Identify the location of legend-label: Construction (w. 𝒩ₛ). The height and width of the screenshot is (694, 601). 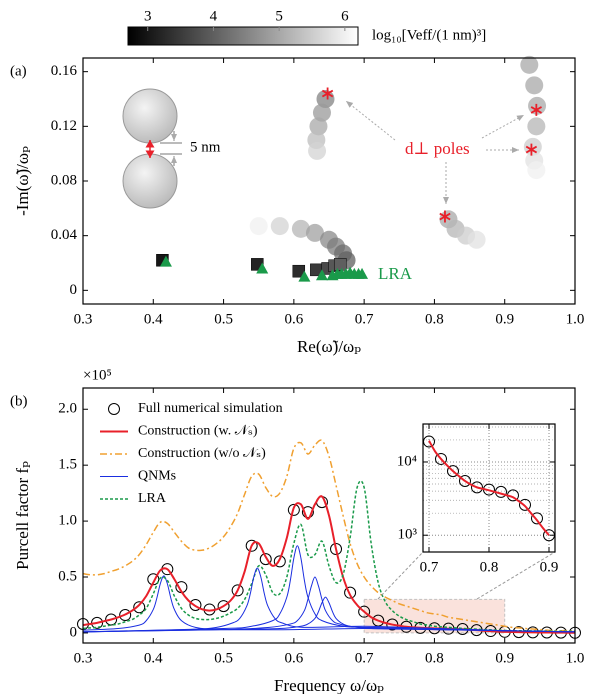
(198, 431).